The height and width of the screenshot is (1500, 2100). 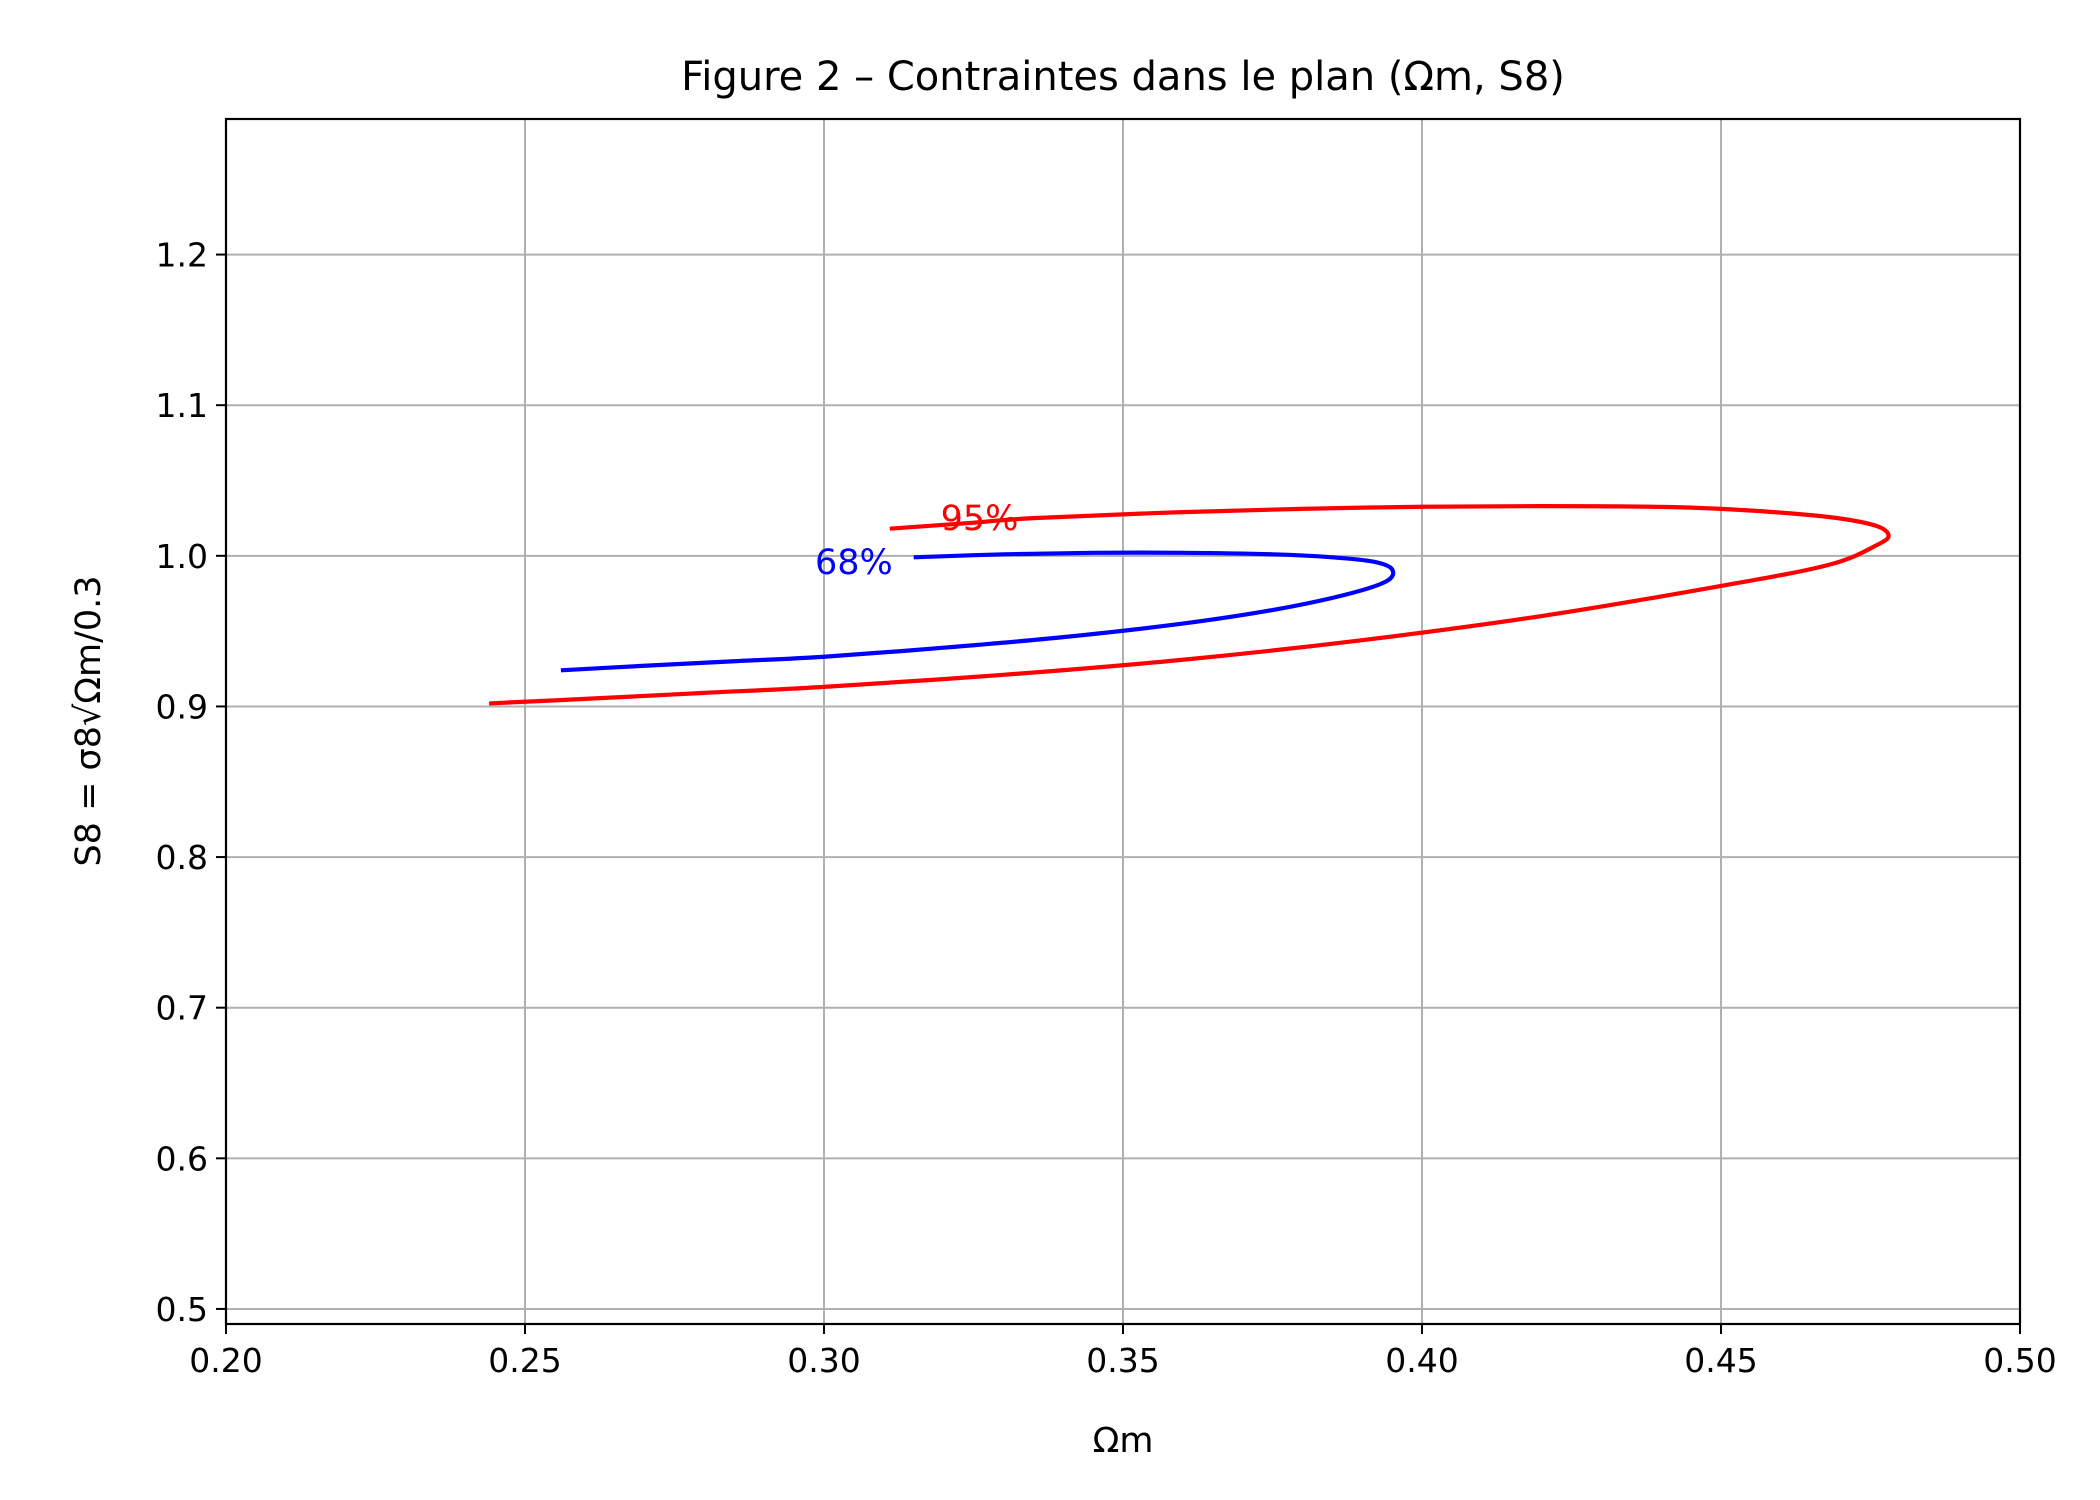 I want to click on y-tick-label: 0.6, so click(x=182, y=1158).